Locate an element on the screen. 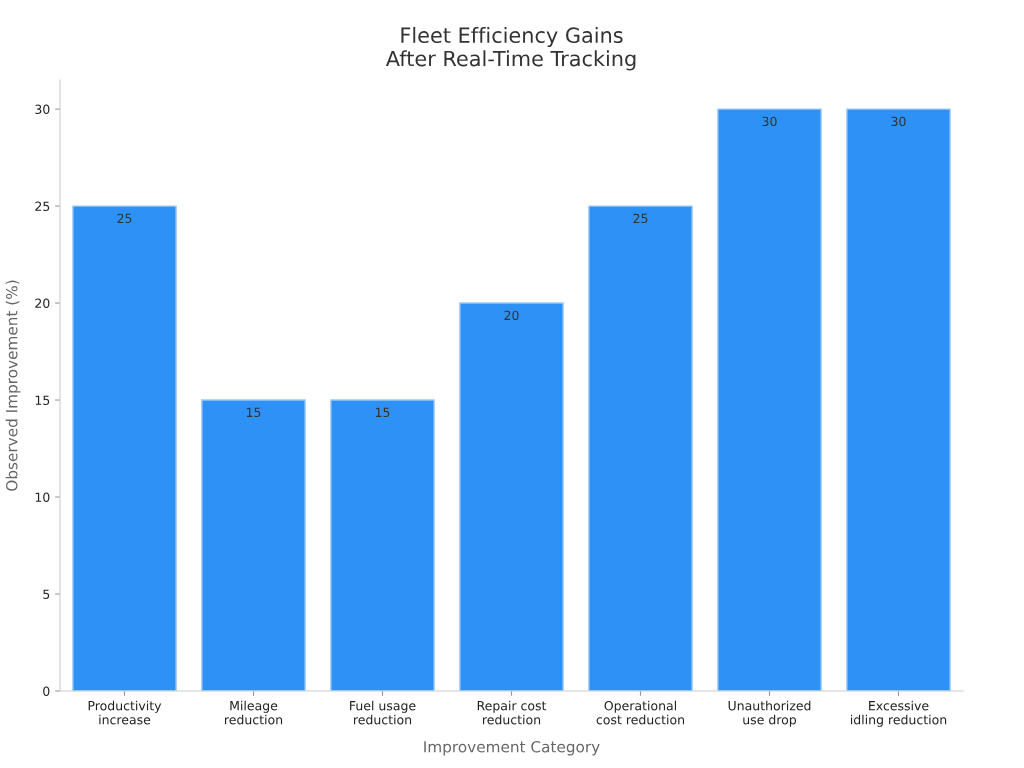 This screenshot has height=768, width=1024. x-tick-label: Mileage reduction is located at coordinates (254, 712).